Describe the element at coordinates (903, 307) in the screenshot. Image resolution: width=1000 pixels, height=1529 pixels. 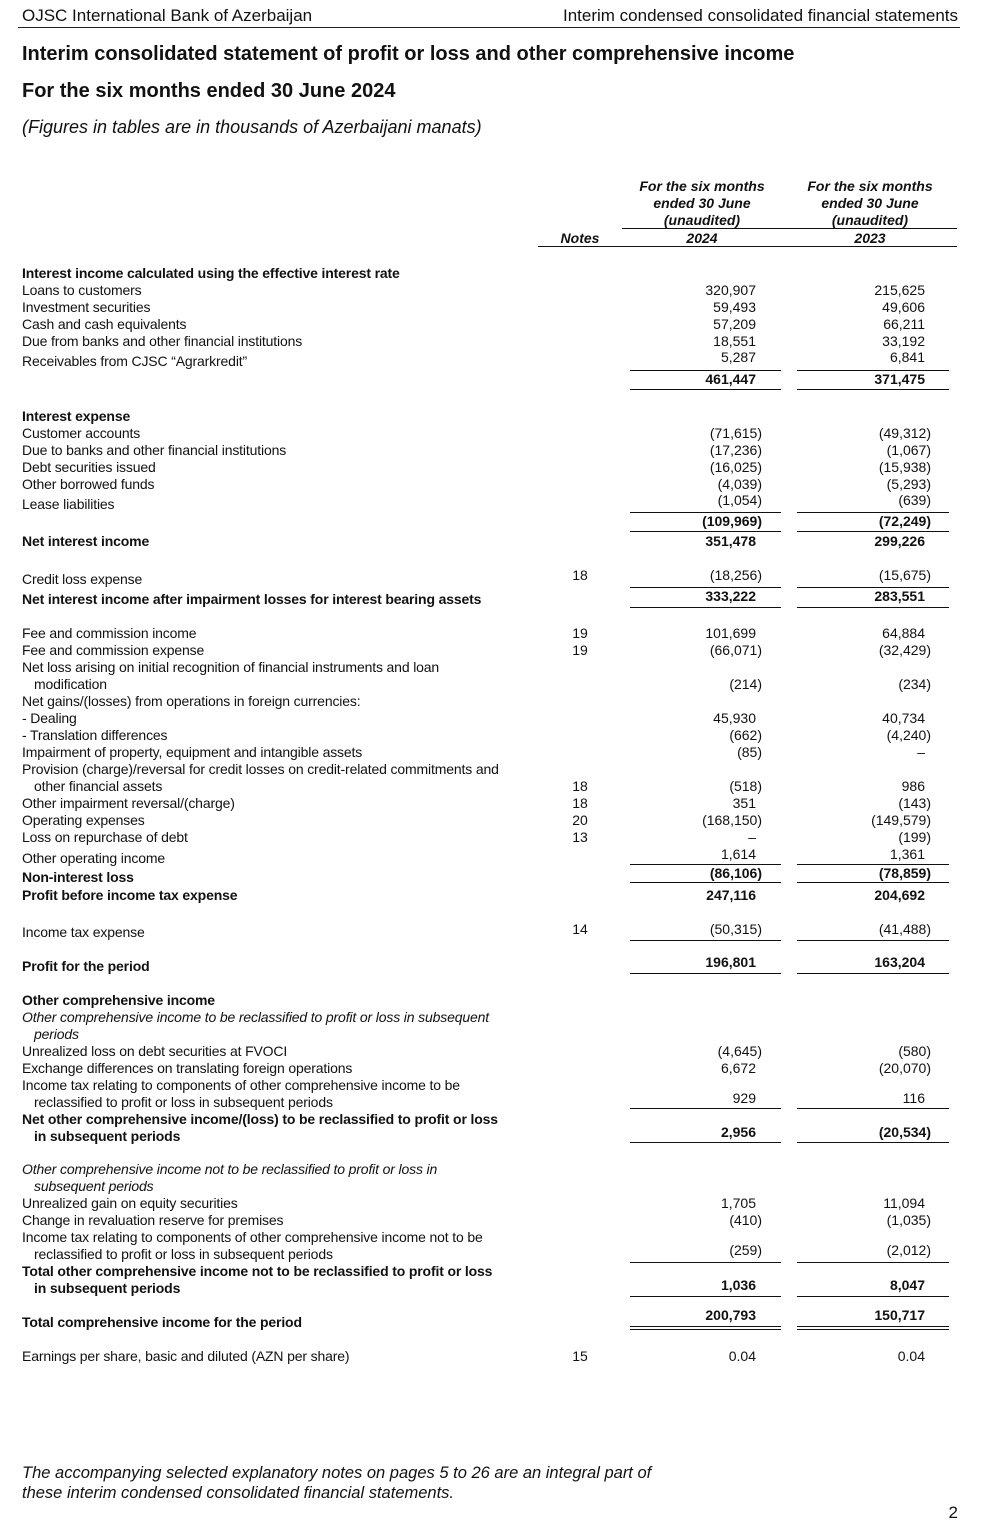
I see `value-2023: 49,606` at that location.